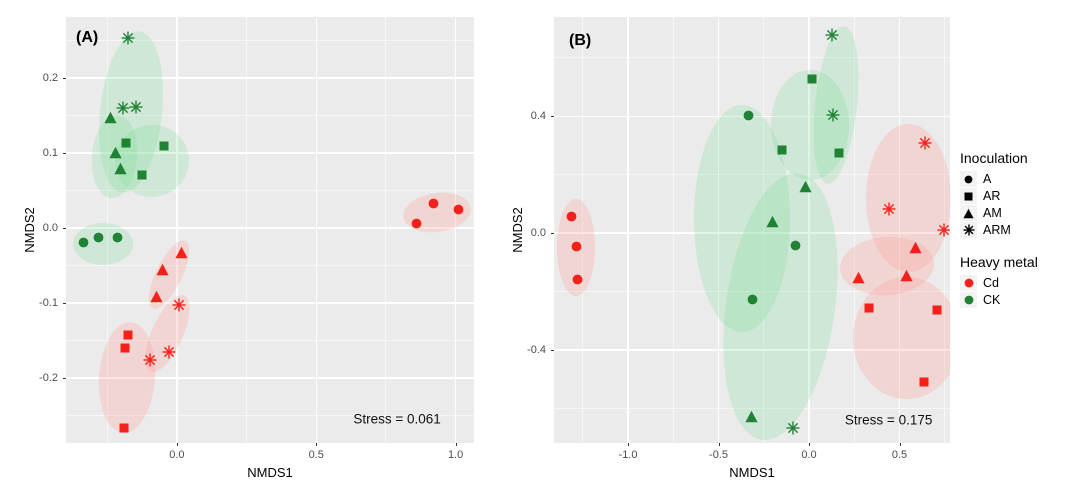 This screenshot has width=1080, height=500. Describe the element at coordinates (718, 455) in the screenshot. I see `x-tick-label: -0.5` at that location.